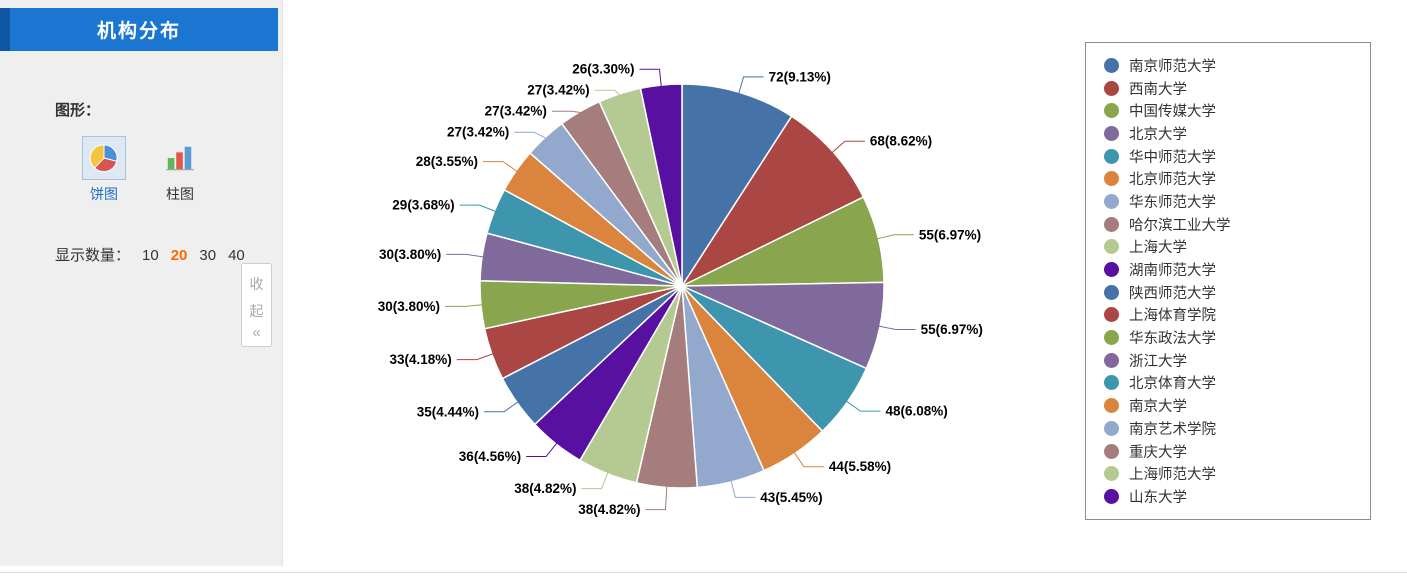 This screenshot has width=1407, height=580. What do you see at coordinates (1228, 383) in the screenshot?
I see `legend-item: 北京体育大学` at bounding box center [1228, 383].